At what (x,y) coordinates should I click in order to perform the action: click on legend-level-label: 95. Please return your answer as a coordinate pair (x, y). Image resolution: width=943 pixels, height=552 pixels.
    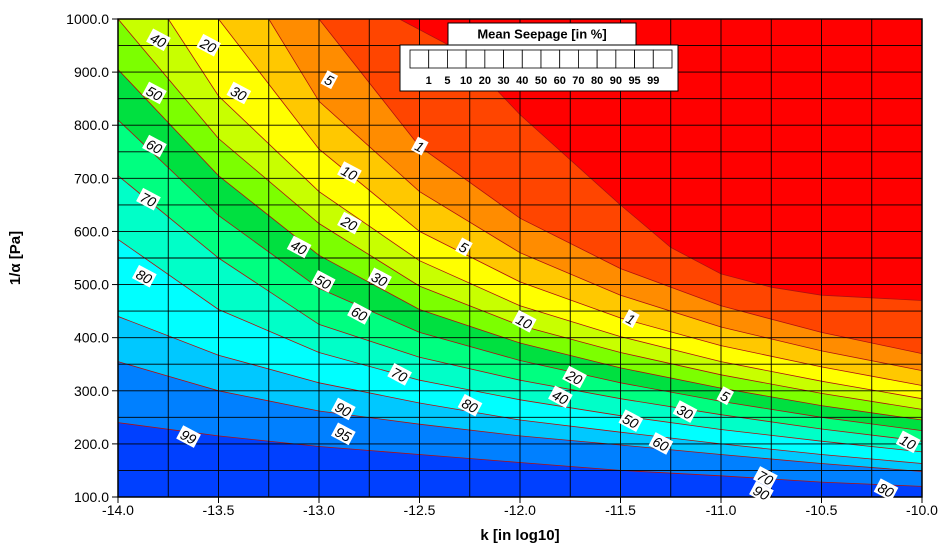
    Looking at the image, I should click on (634, 81).